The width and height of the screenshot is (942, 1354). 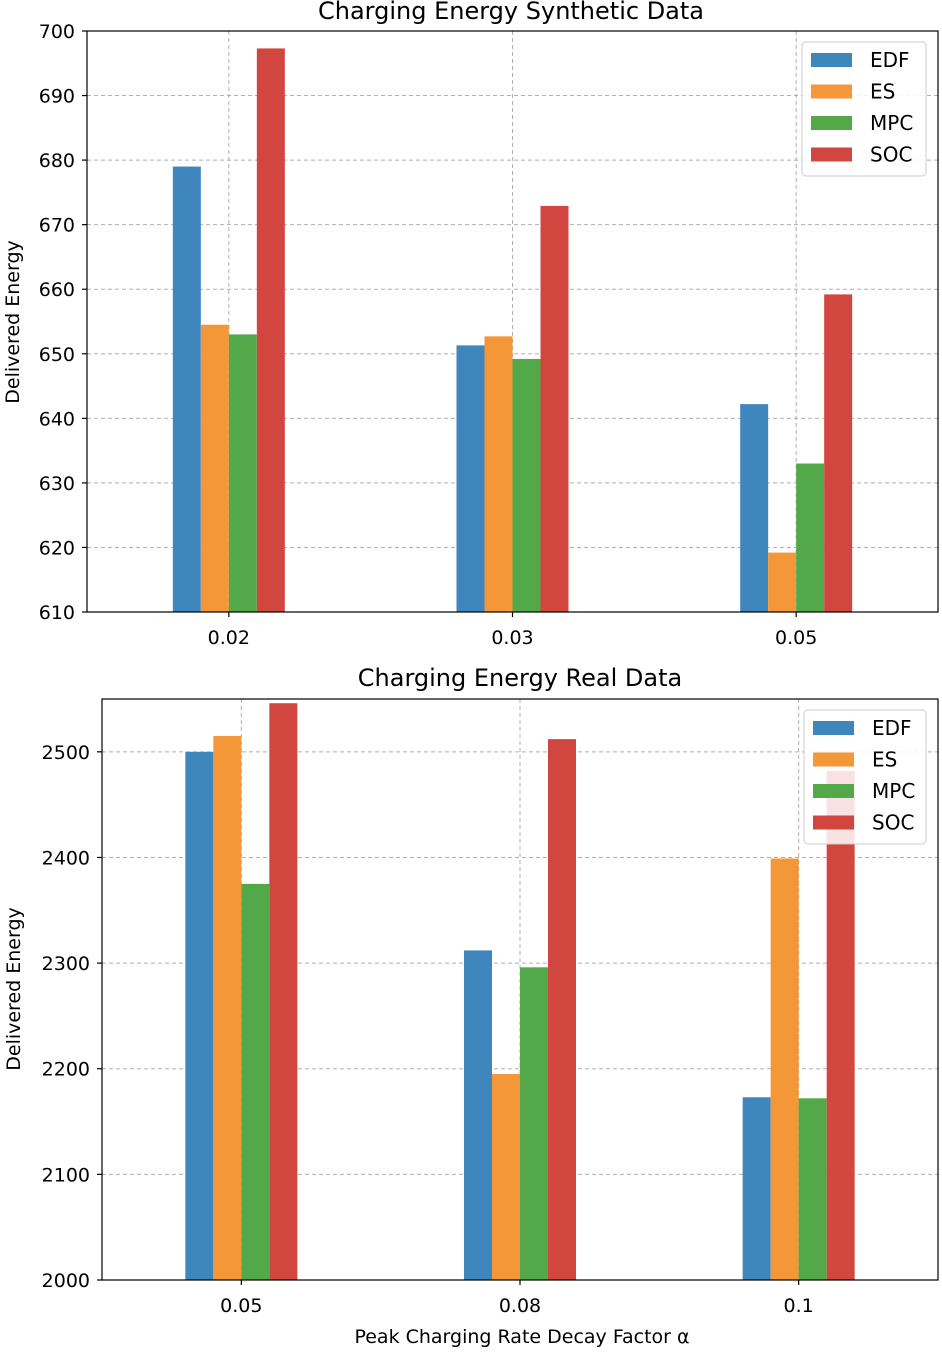 I want to click on y-tick-label: 620, so click(x=57, y=548).